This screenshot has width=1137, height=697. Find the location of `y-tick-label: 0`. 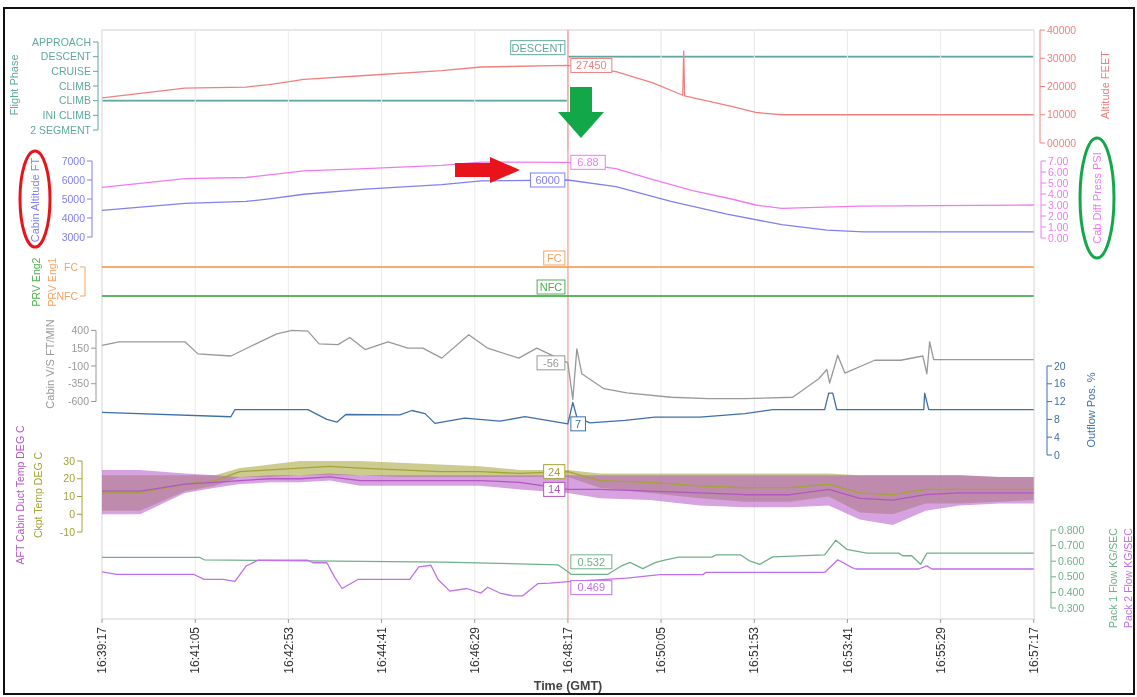

y-tick-label: 0 is located at coordinates (72, 513).